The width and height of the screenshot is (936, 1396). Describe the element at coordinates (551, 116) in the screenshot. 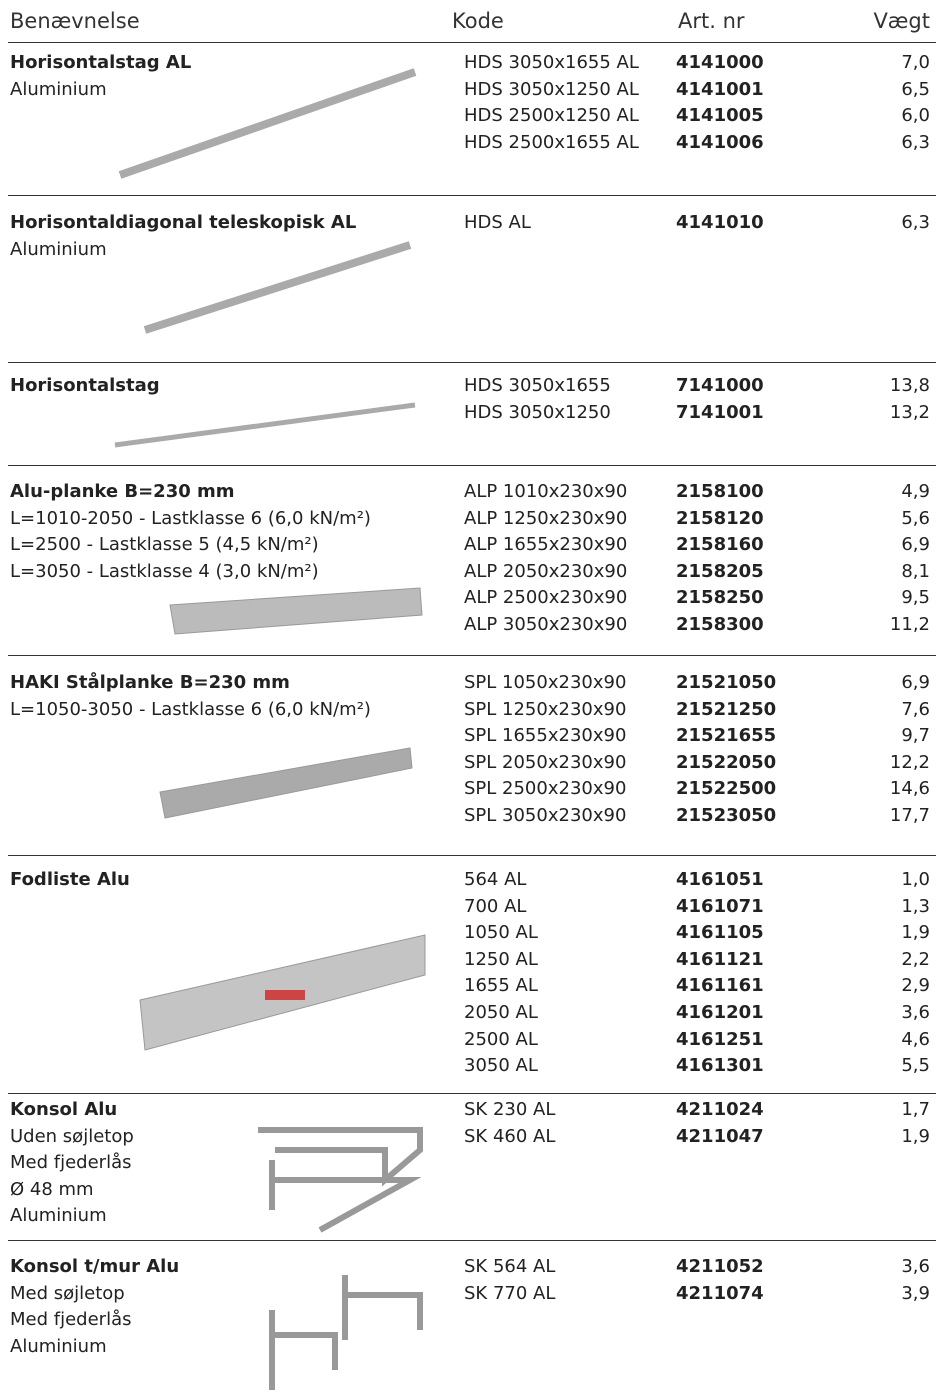

I see `code: HDS 2500x1250 AL` at that location.